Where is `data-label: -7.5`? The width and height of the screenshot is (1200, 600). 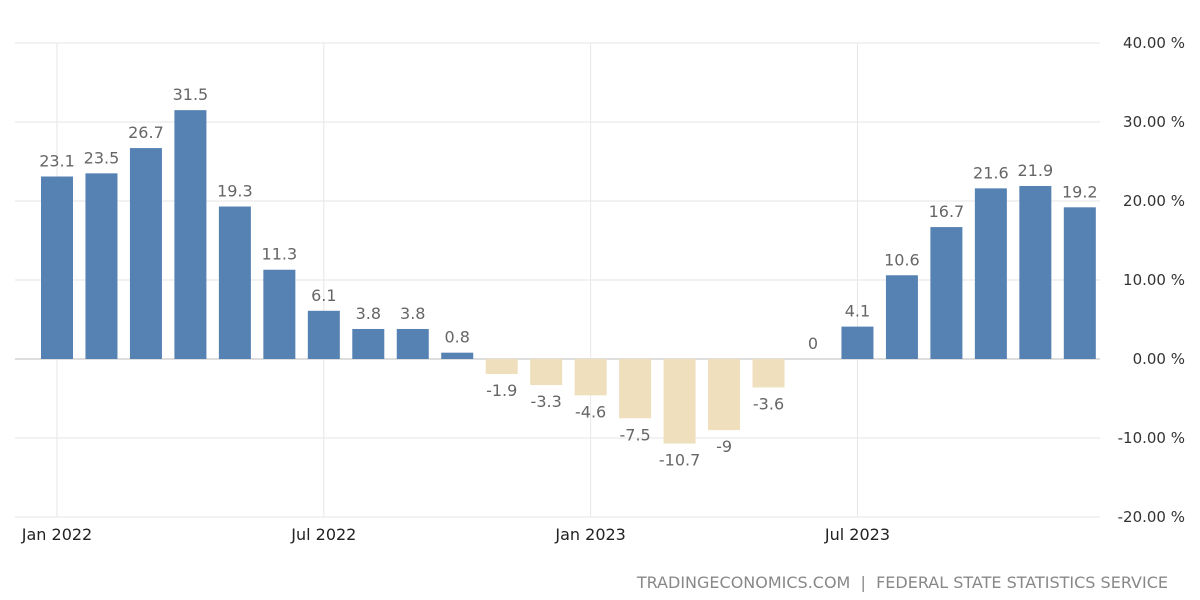 data-label: -7.5 is located at coordinates (635, 434).